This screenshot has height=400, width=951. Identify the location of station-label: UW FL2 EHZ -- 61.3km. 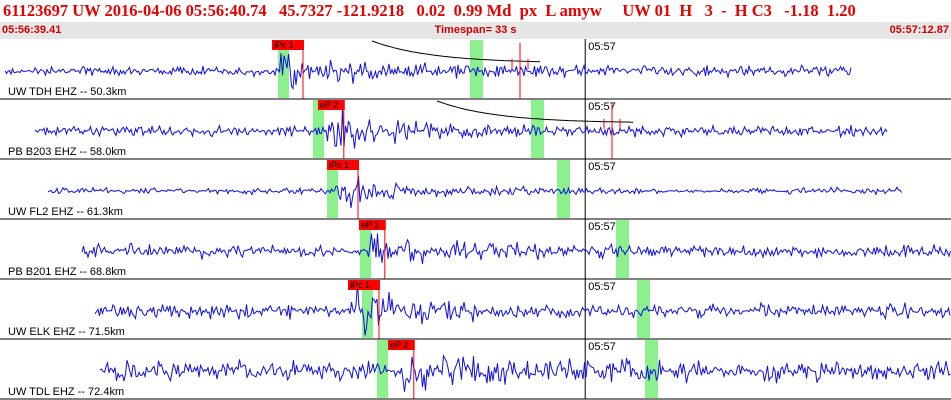
(65, 212).